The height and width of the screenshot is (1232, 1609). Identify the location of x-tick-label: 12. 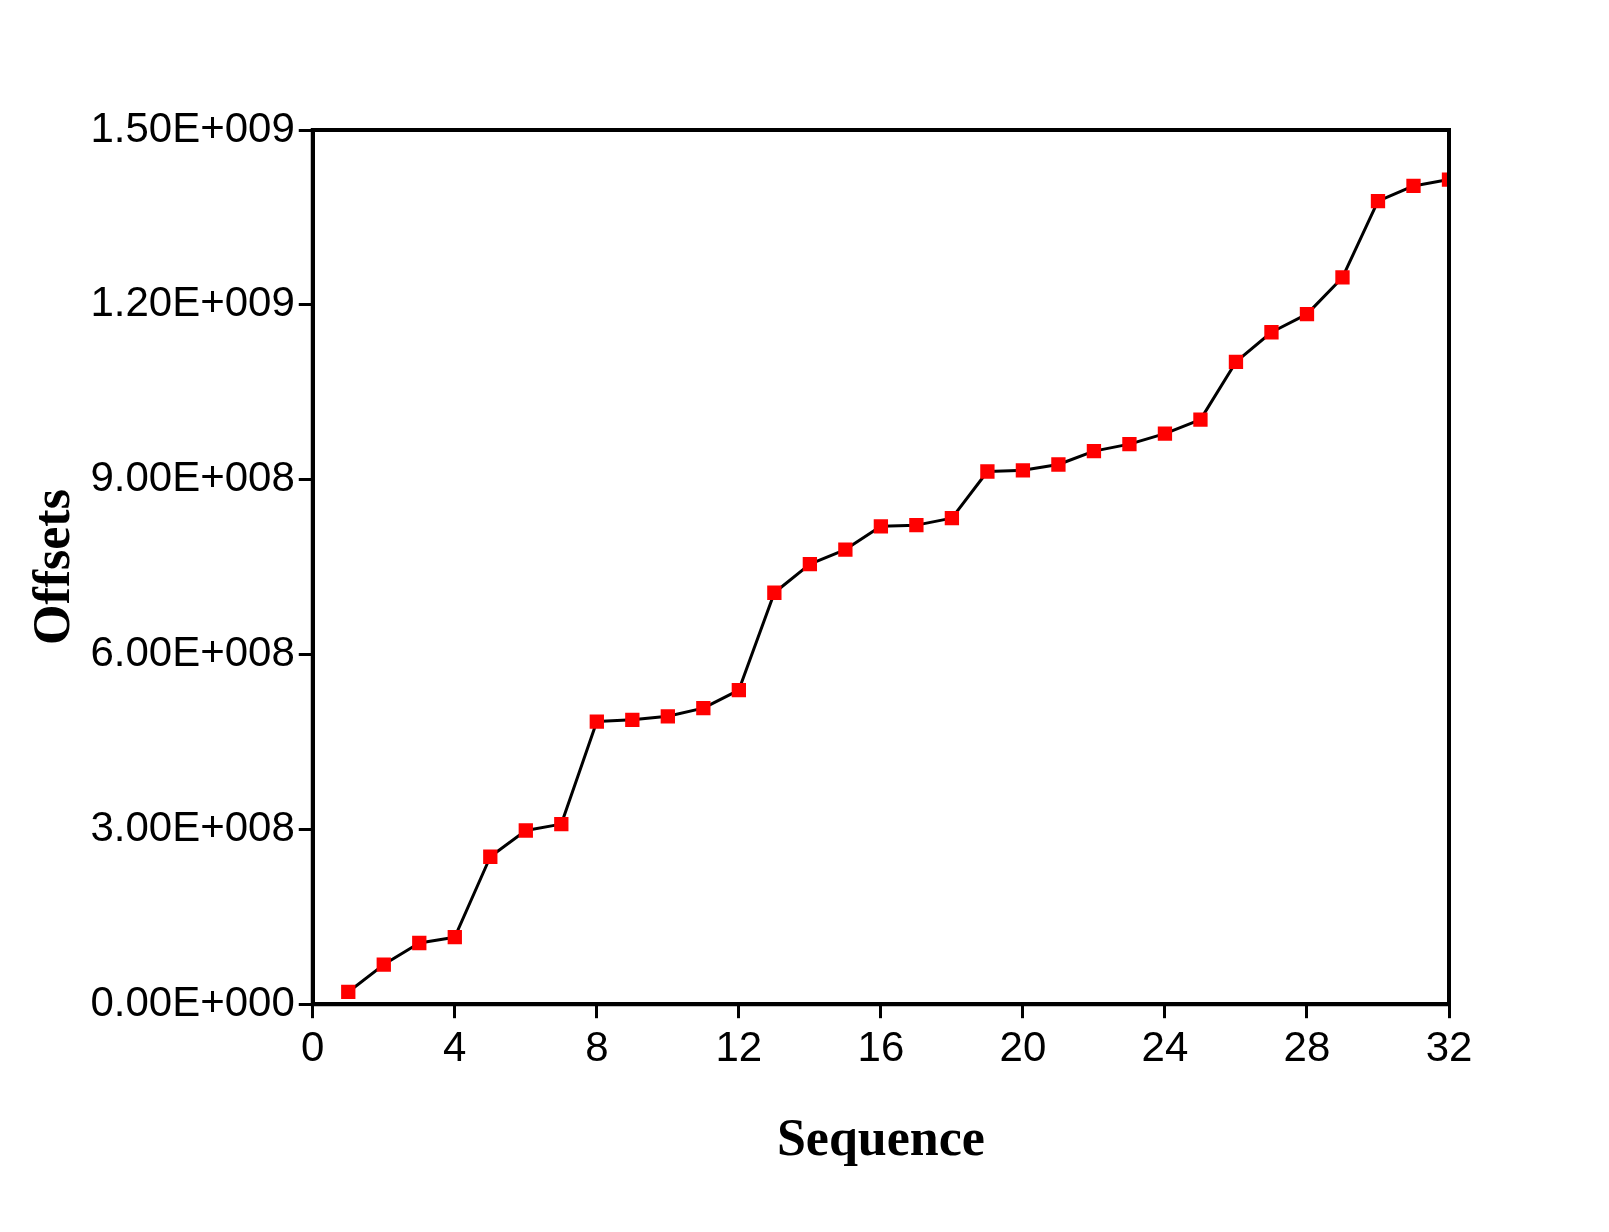
(739, 1046).